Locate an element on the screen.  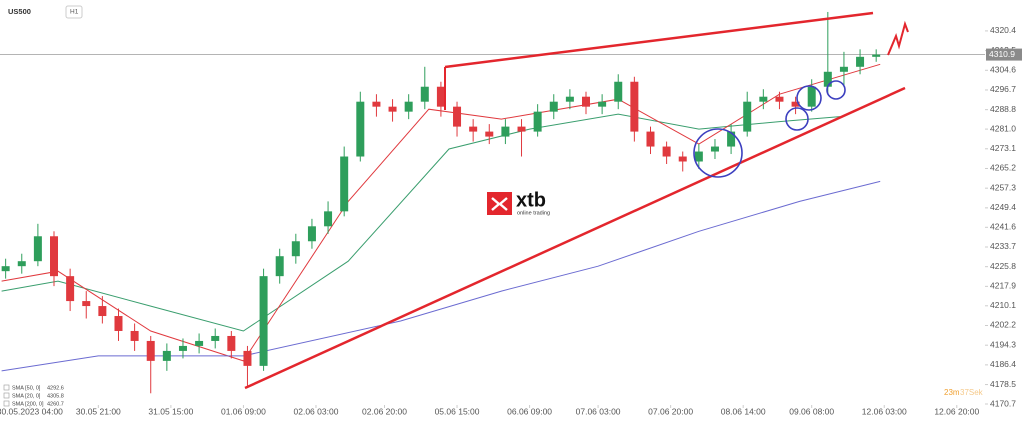
interval-box is located at coordinates (74, 12).